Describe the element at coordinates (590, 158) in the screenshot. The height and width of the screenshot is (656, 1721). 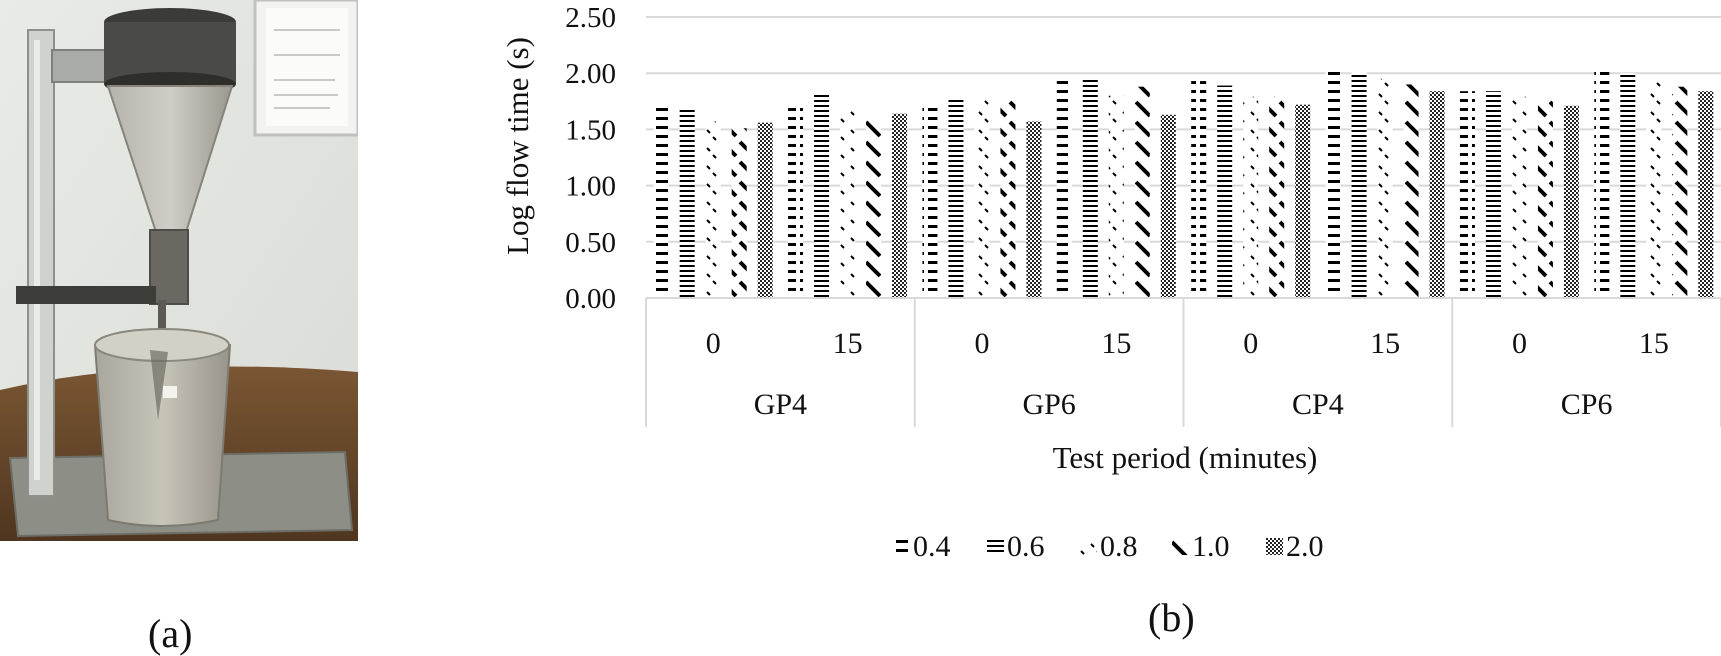
I see `y-axis-ticks: 0.00 0.50 1.00 1.50 2.00 2.50` at that location.